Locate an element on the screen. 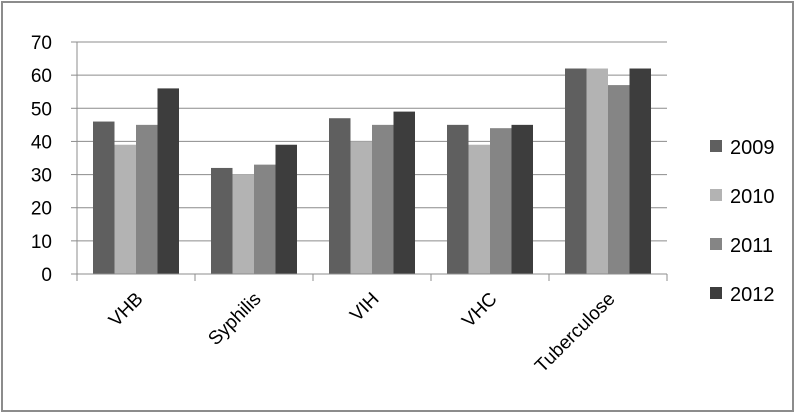 The width and height of the screenshot is (798, 416). y-tick-label: 0 is located at coordinates (46, 275).